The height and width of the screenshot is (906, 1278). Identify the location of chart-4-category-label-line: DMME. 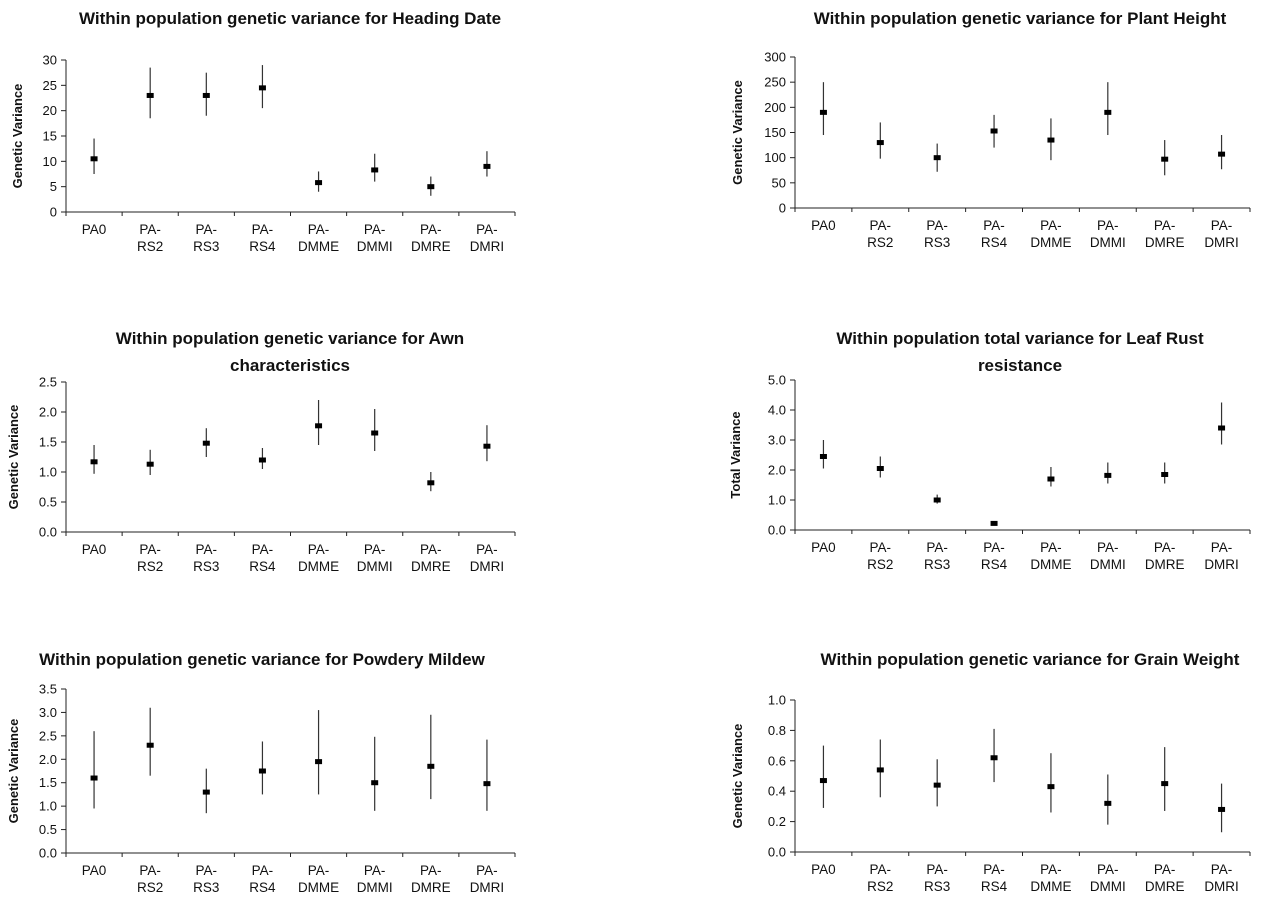
(318, 887).